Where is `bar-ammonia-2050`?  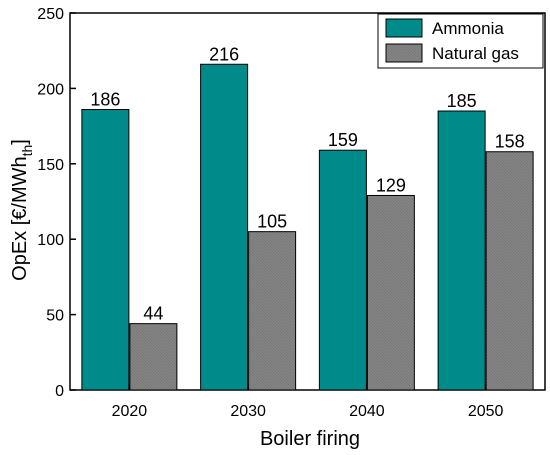
bar-ammonia-2050 is located at coordinates (461, 250).